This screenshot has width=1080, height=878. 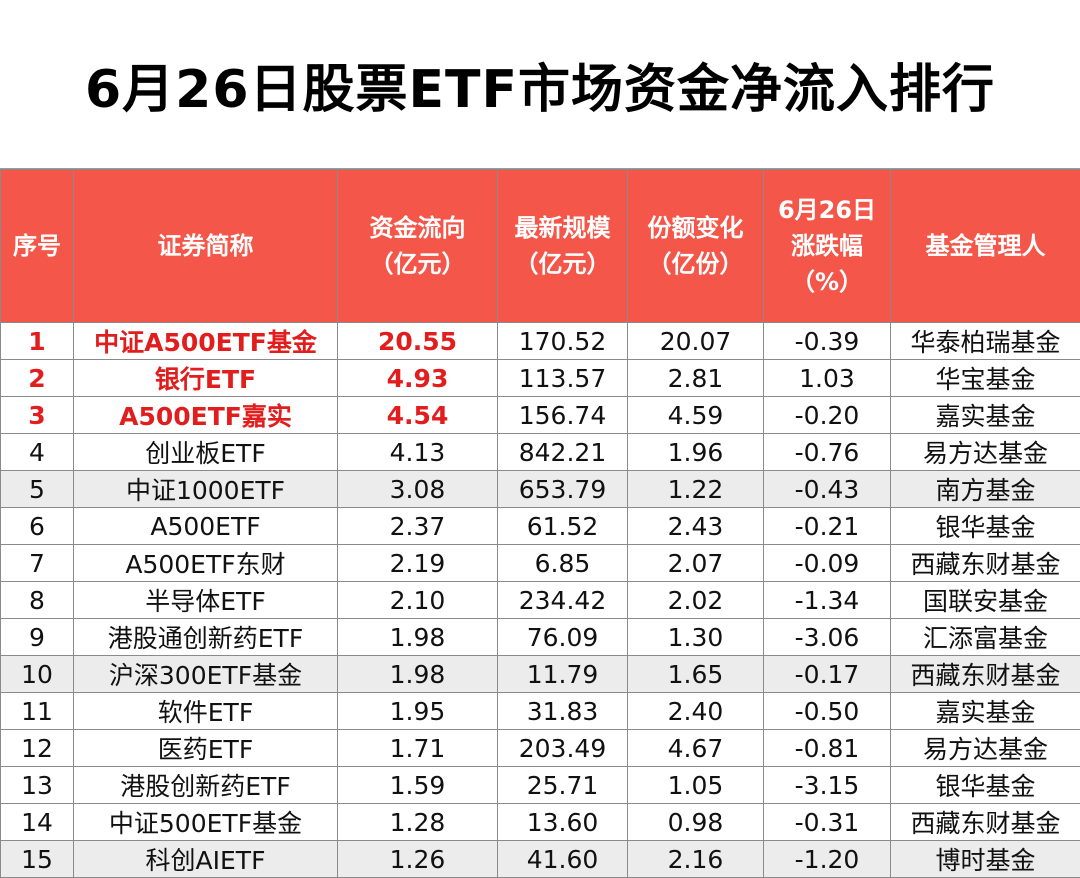 What do you see at coordinates (206, 341) in the screenshot?
I see `cell-name: 中证A500ETF基金` at bounding box center [206, 341].